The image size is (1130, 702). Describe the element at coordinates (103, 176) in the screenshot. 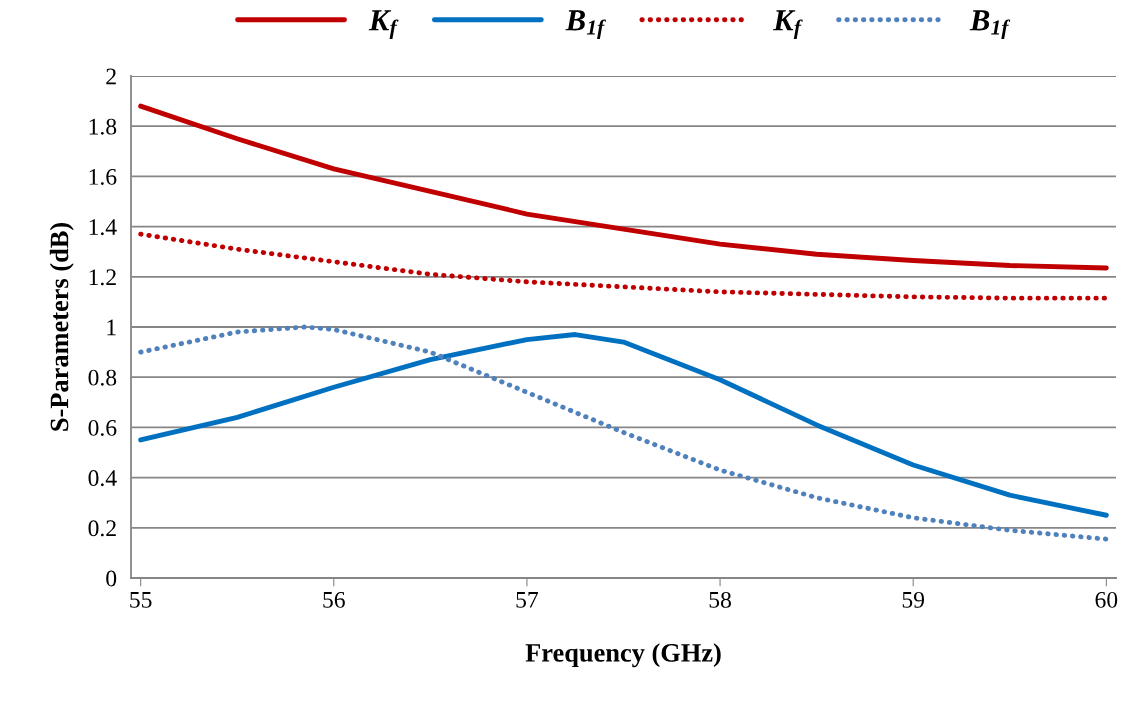

I see `y-tick-label: 1.6` at that location.